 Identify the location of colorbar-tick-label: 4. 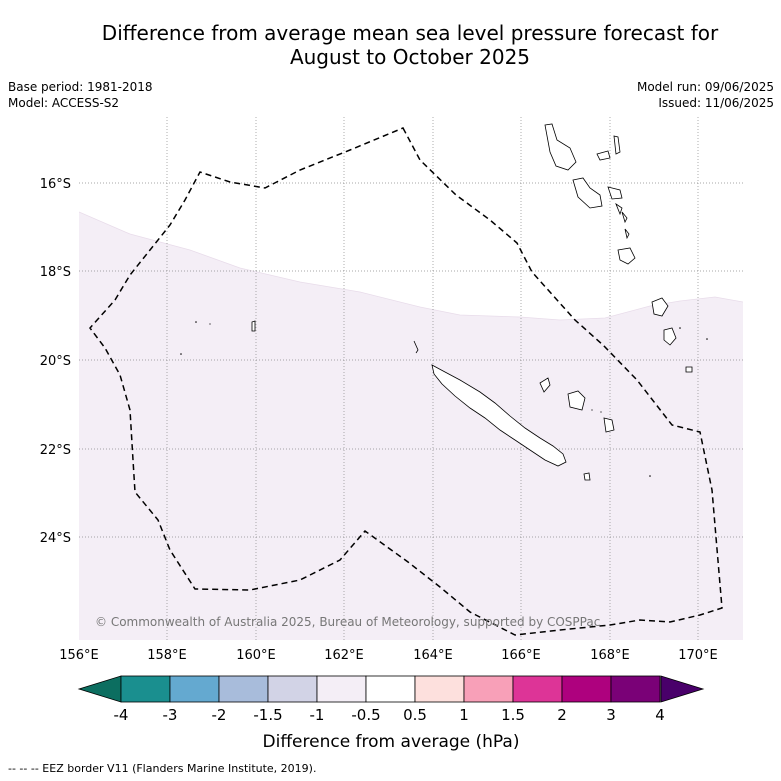
(660, 715).